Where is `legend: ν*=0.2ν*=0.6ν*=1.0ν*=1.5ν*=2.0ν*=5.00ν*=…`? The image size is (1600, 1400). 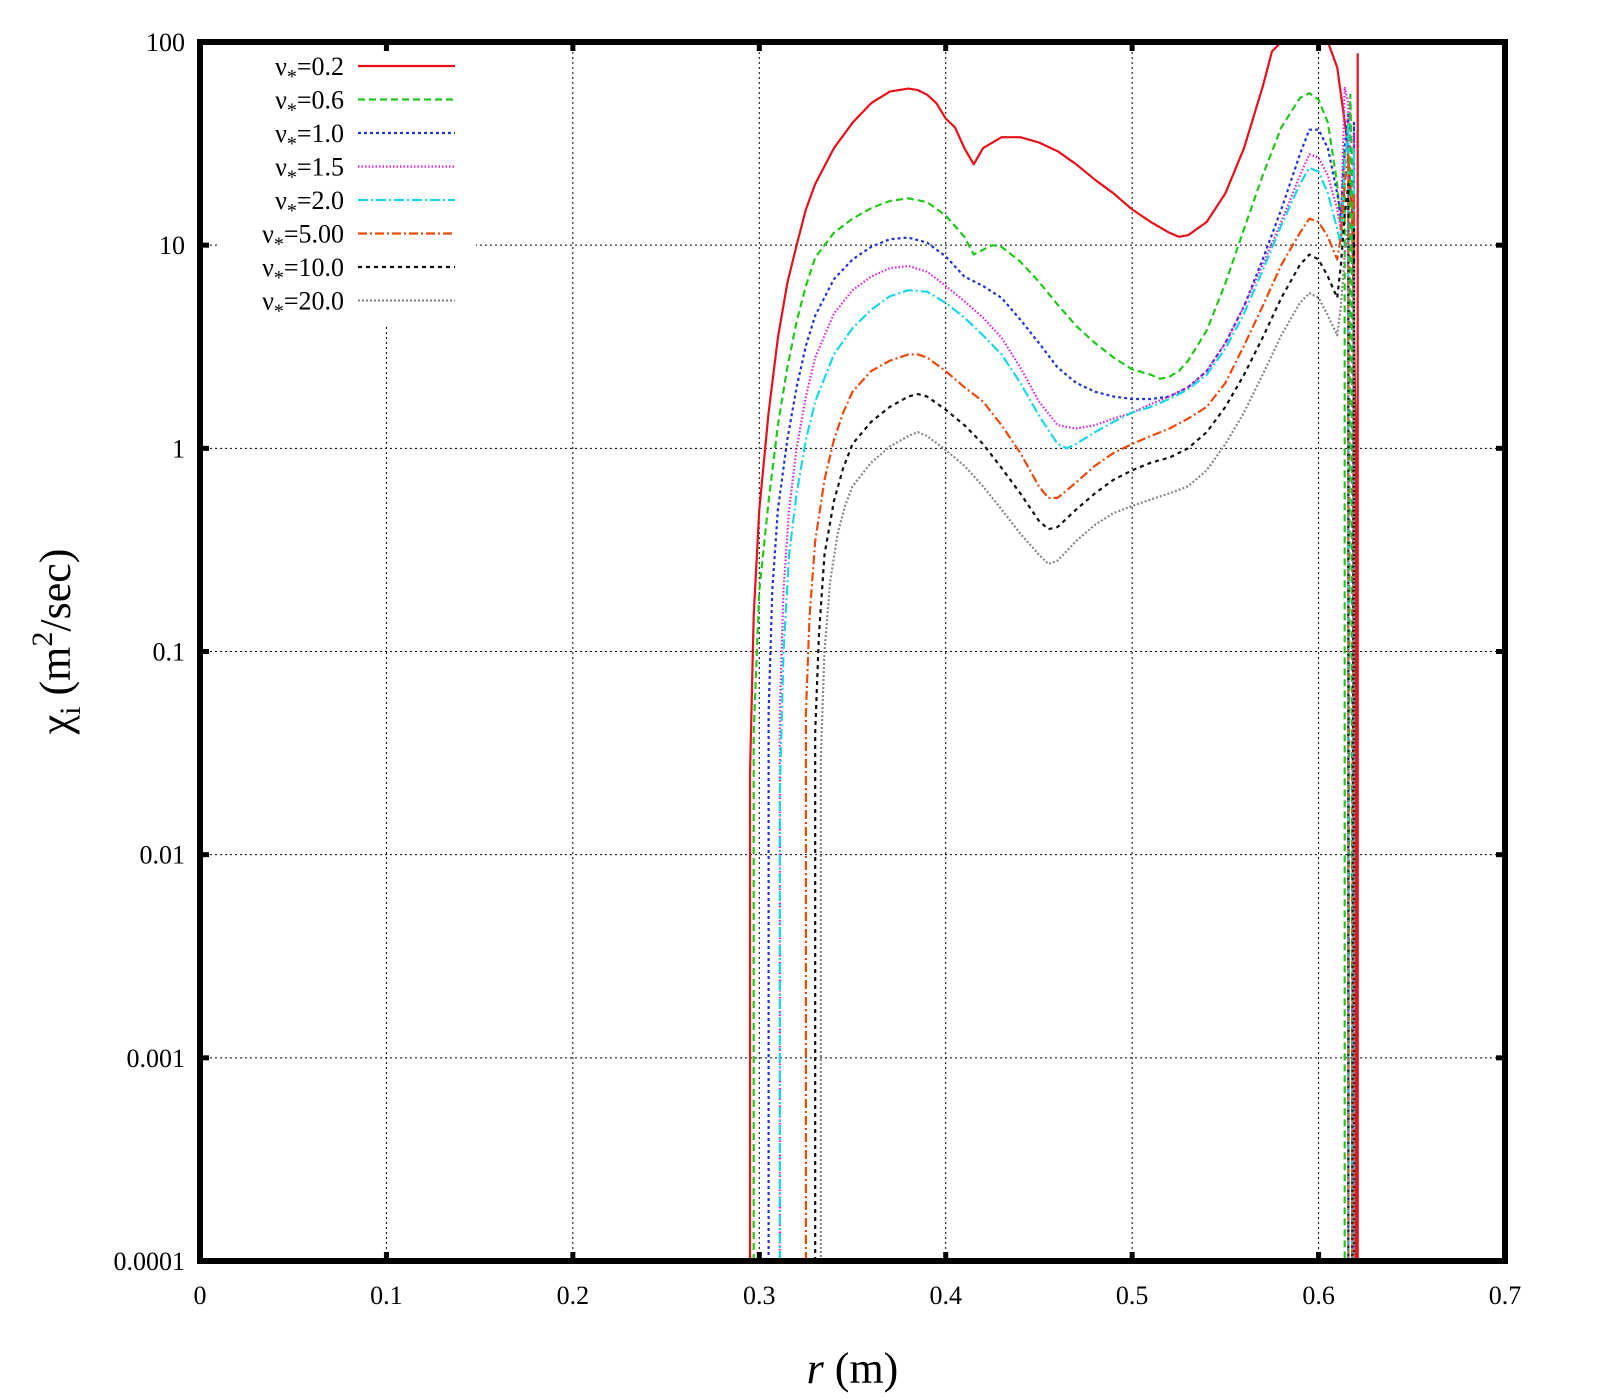 legend: ν*=0.2ν*=0.6ν*=1.0ν*=1.5ν*=2.0ν*=5.00ν*=… is located at coordinates (358, 187).